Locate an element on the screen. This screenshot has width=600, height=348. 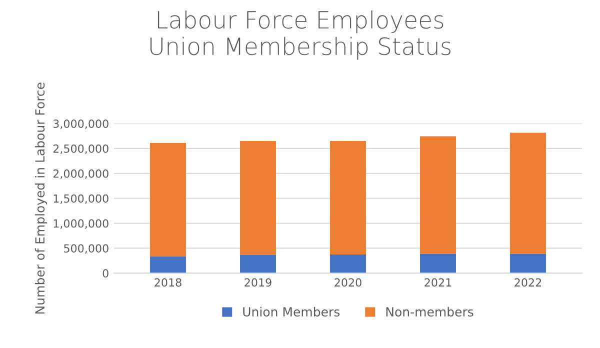
y-tick-label: 1,500,000 is located at coordinates (81, 199).